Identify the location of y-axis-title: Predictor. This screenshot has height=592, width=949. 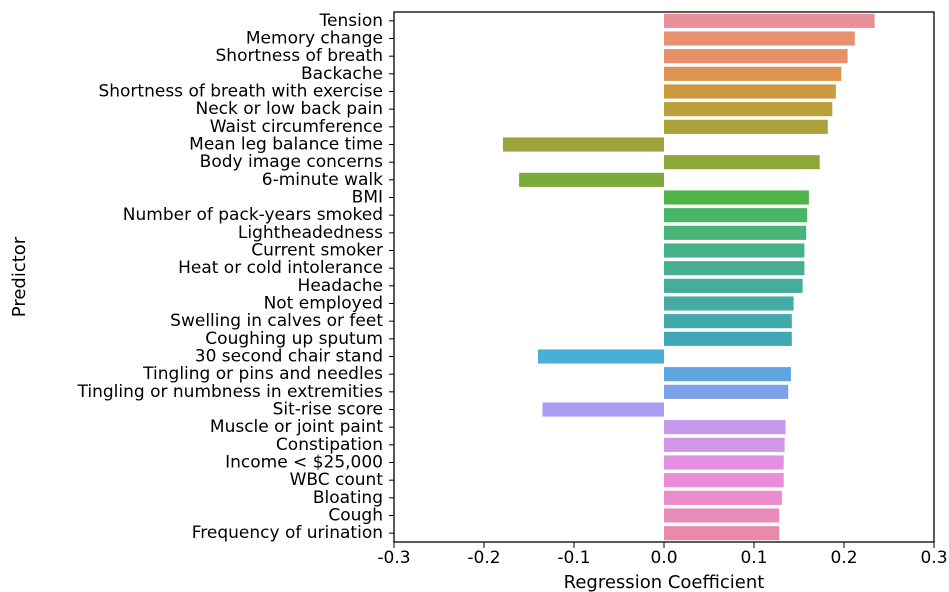
(19, 276).